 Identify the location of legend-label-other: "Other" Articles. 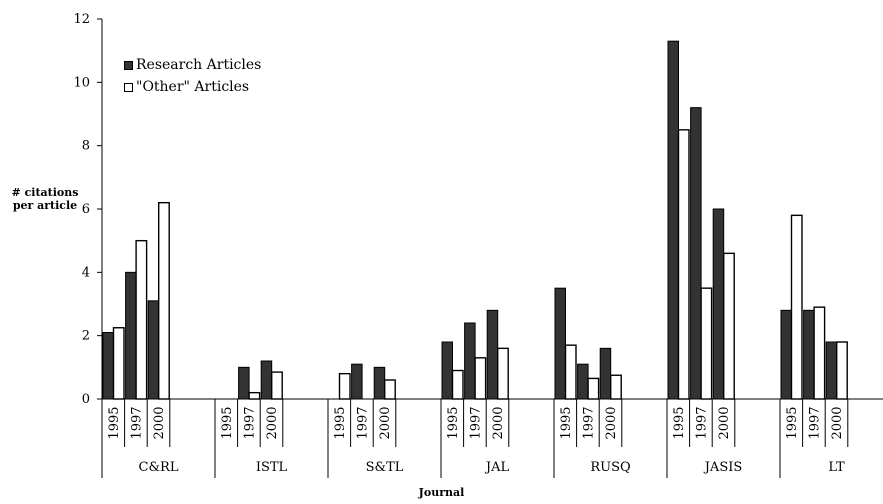
(193, 87).